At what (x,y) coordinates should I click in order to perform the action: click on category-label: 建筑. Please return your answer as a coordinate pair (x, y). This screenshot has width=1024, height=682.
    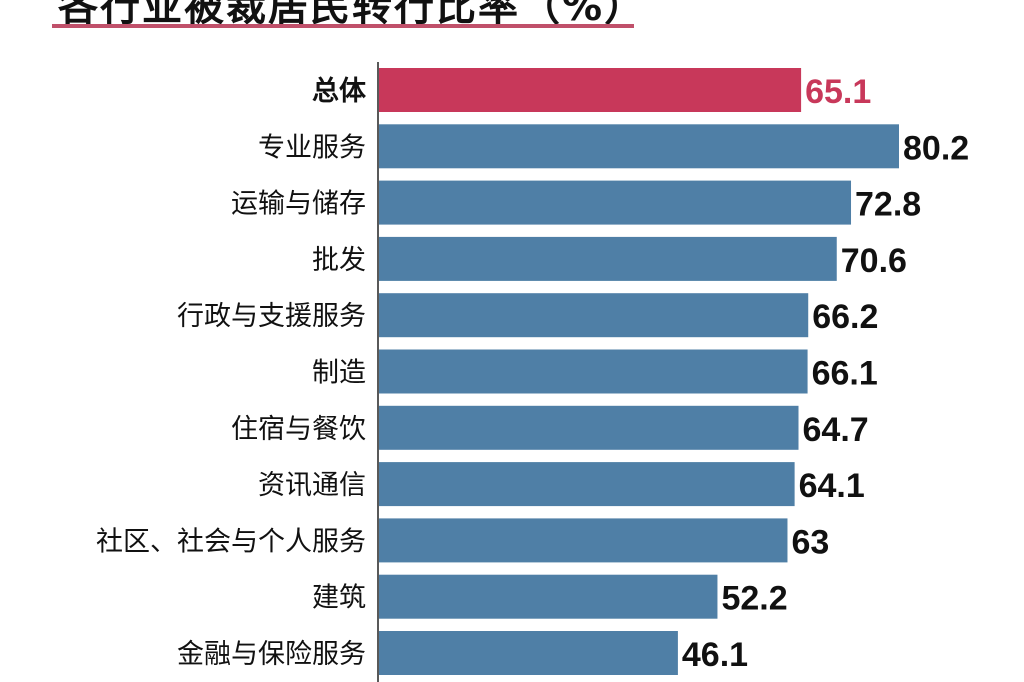
    Looking at the image, I should click on (339, 598).